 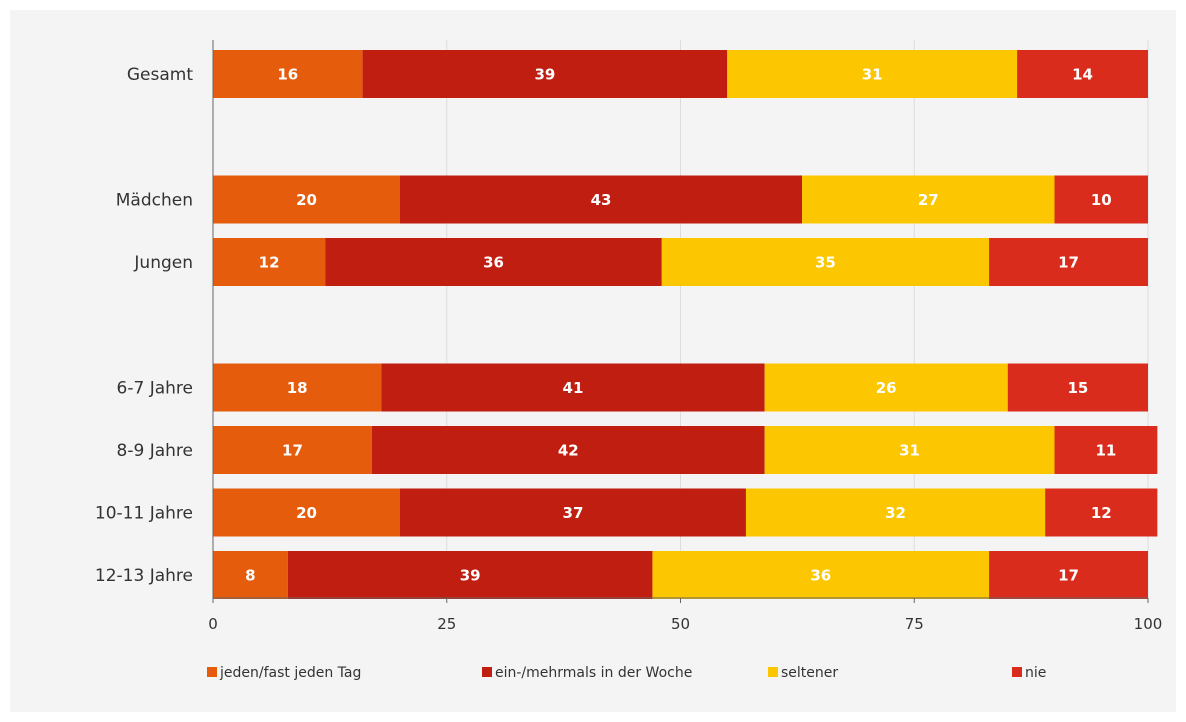 I want to click on data-label: 42, so click(x=568, y=451).